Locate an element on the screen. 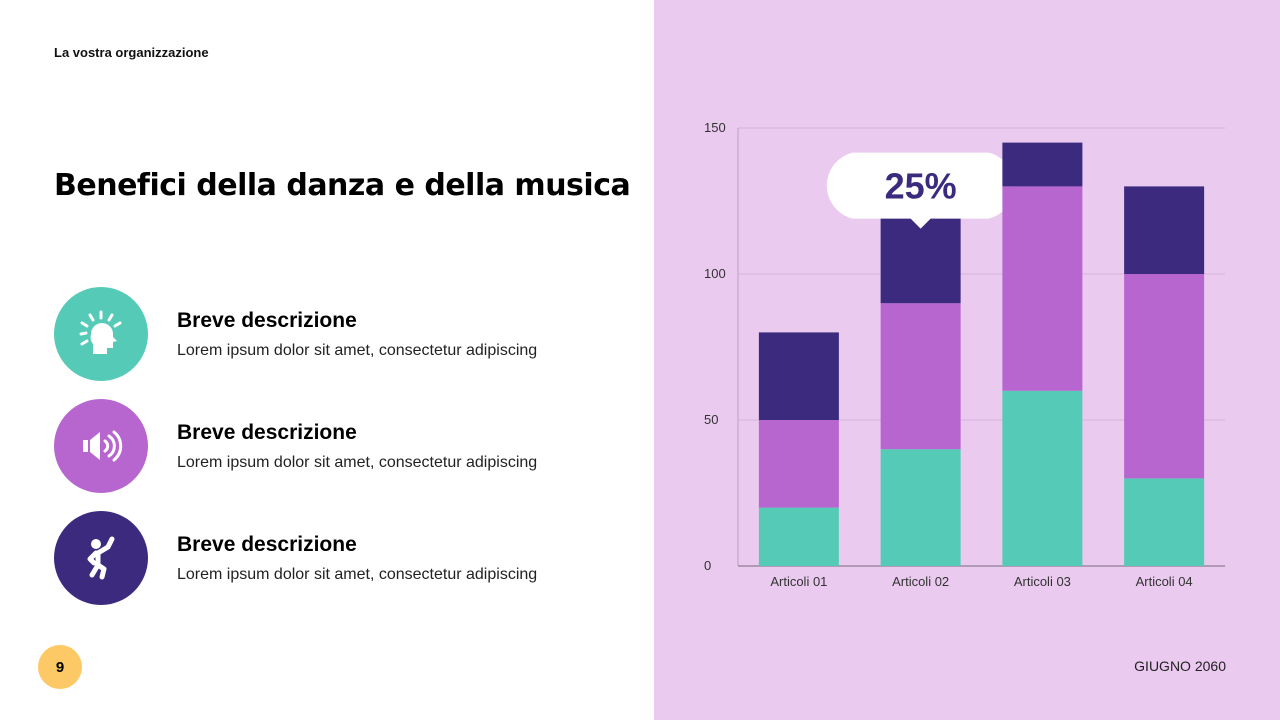 The image size is (1280, 725). y-tick-label: 100 is located at coordinates (715, 273).